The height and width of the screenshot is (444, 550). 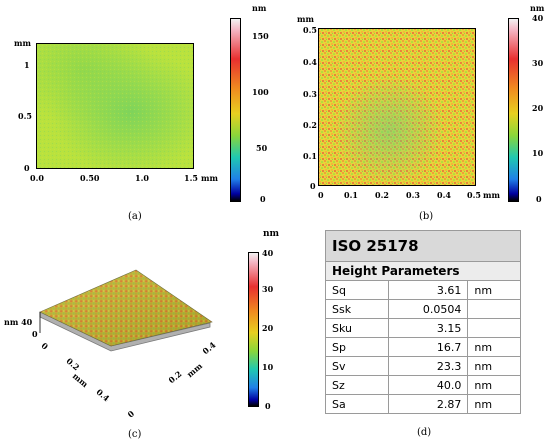 What do you see at coordinates (413, 195) in the screenshot?
I see `panel-b-x-tick: 0.3` at bounding box center [413, 195].